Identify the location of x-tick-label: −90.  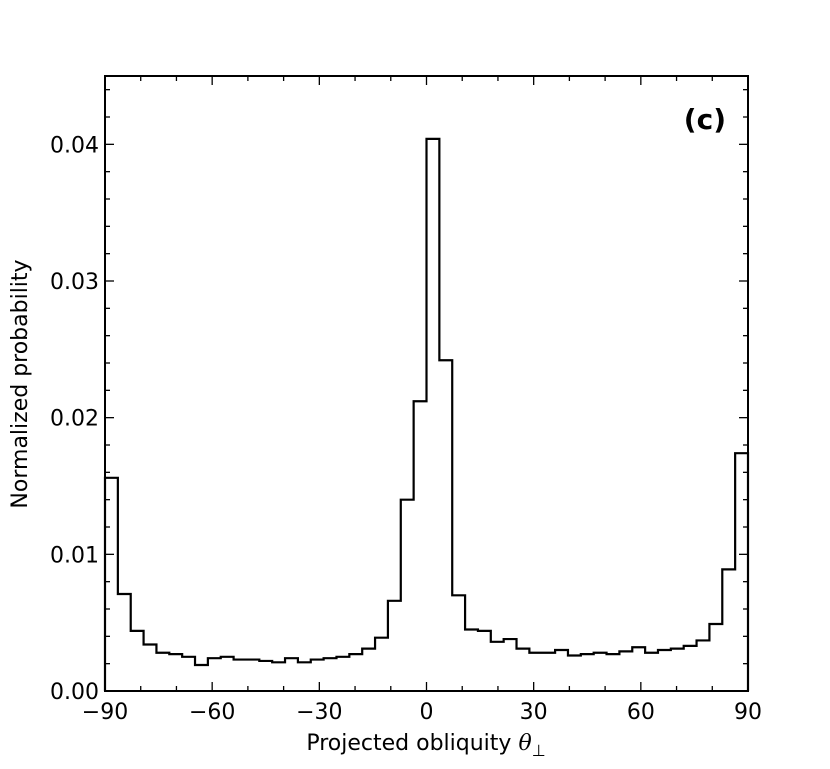
(105, 712).